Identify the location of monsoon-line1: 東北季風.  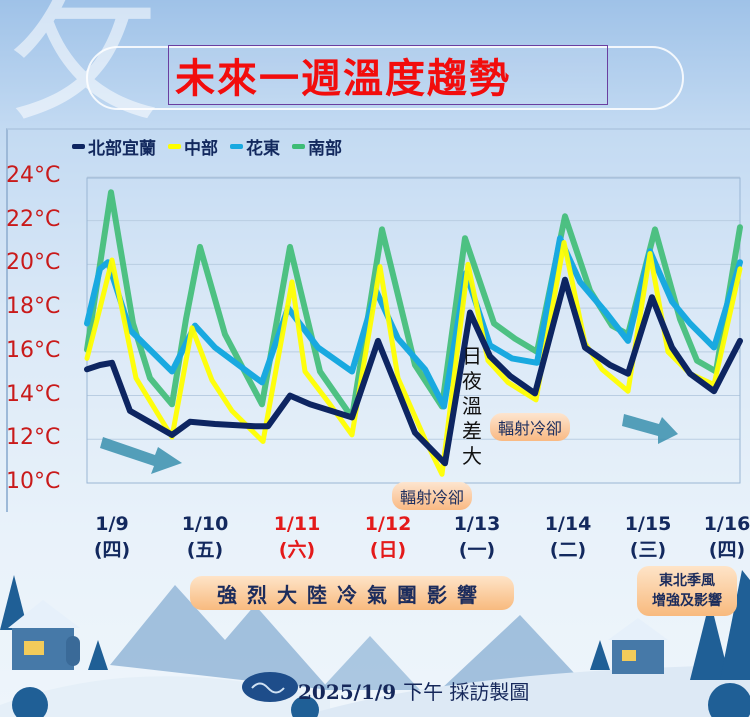
(687, 581).